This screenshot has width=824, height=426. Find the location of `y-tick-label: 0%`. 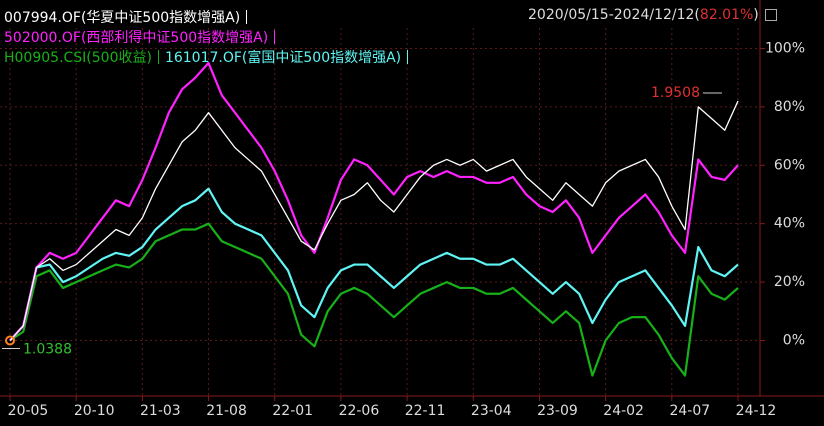

y-tick-label: 0% is located at coordinates (794, 341).